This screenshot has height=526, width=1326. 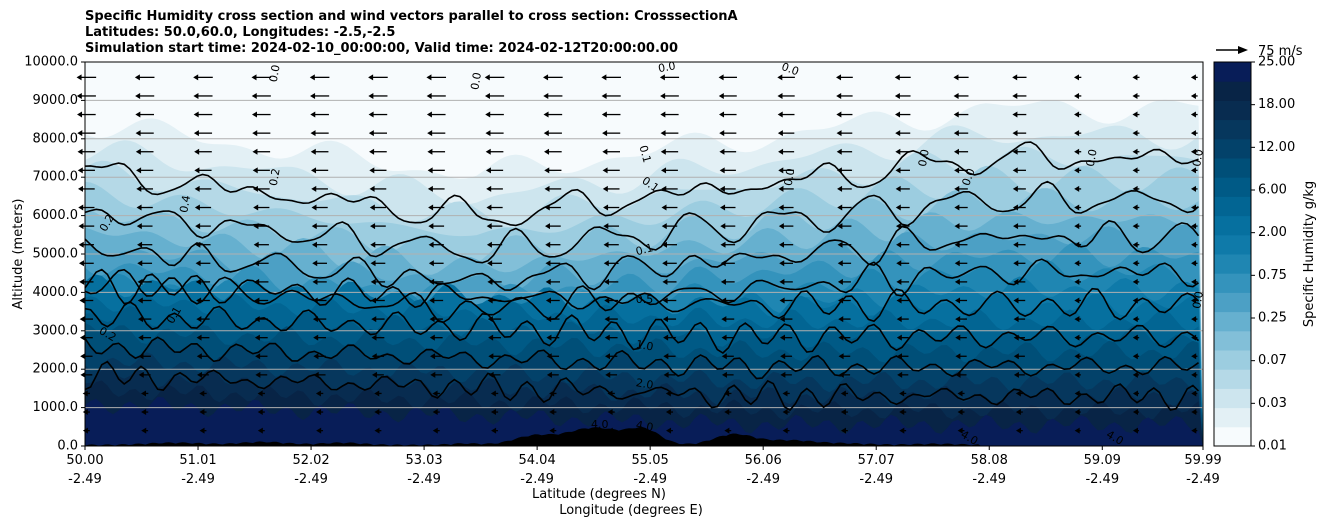 What do you see at coordinates (56, 254) in the screenshot?
I see `y-tick-label: 5000.0` at bounding box center [56, 254].